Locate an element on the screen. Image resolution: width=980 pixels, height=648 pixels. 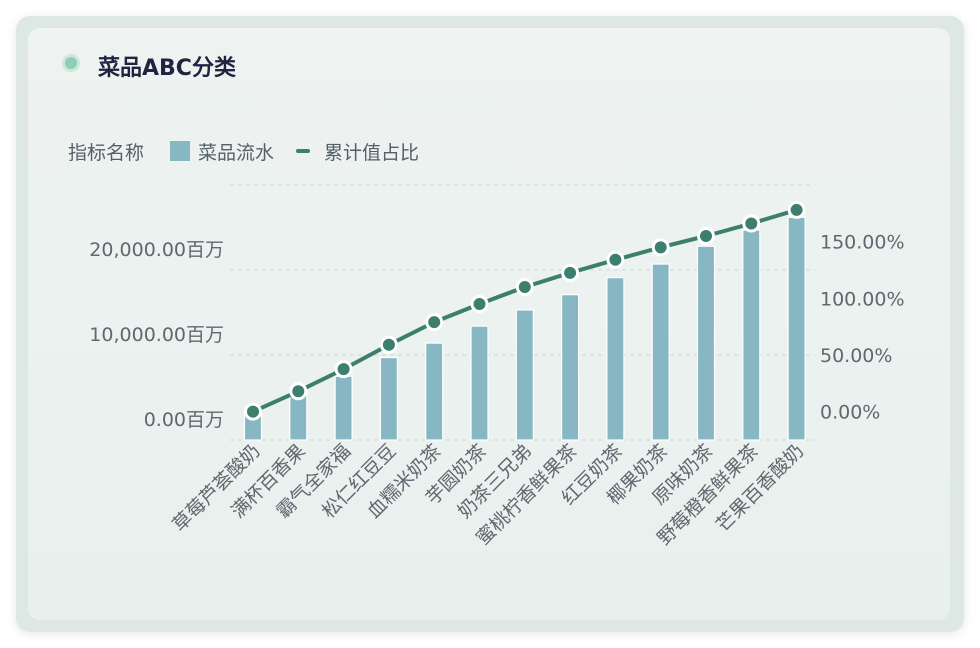
legend-line-label: 累计值占比 is located at coordinates (372, 152).